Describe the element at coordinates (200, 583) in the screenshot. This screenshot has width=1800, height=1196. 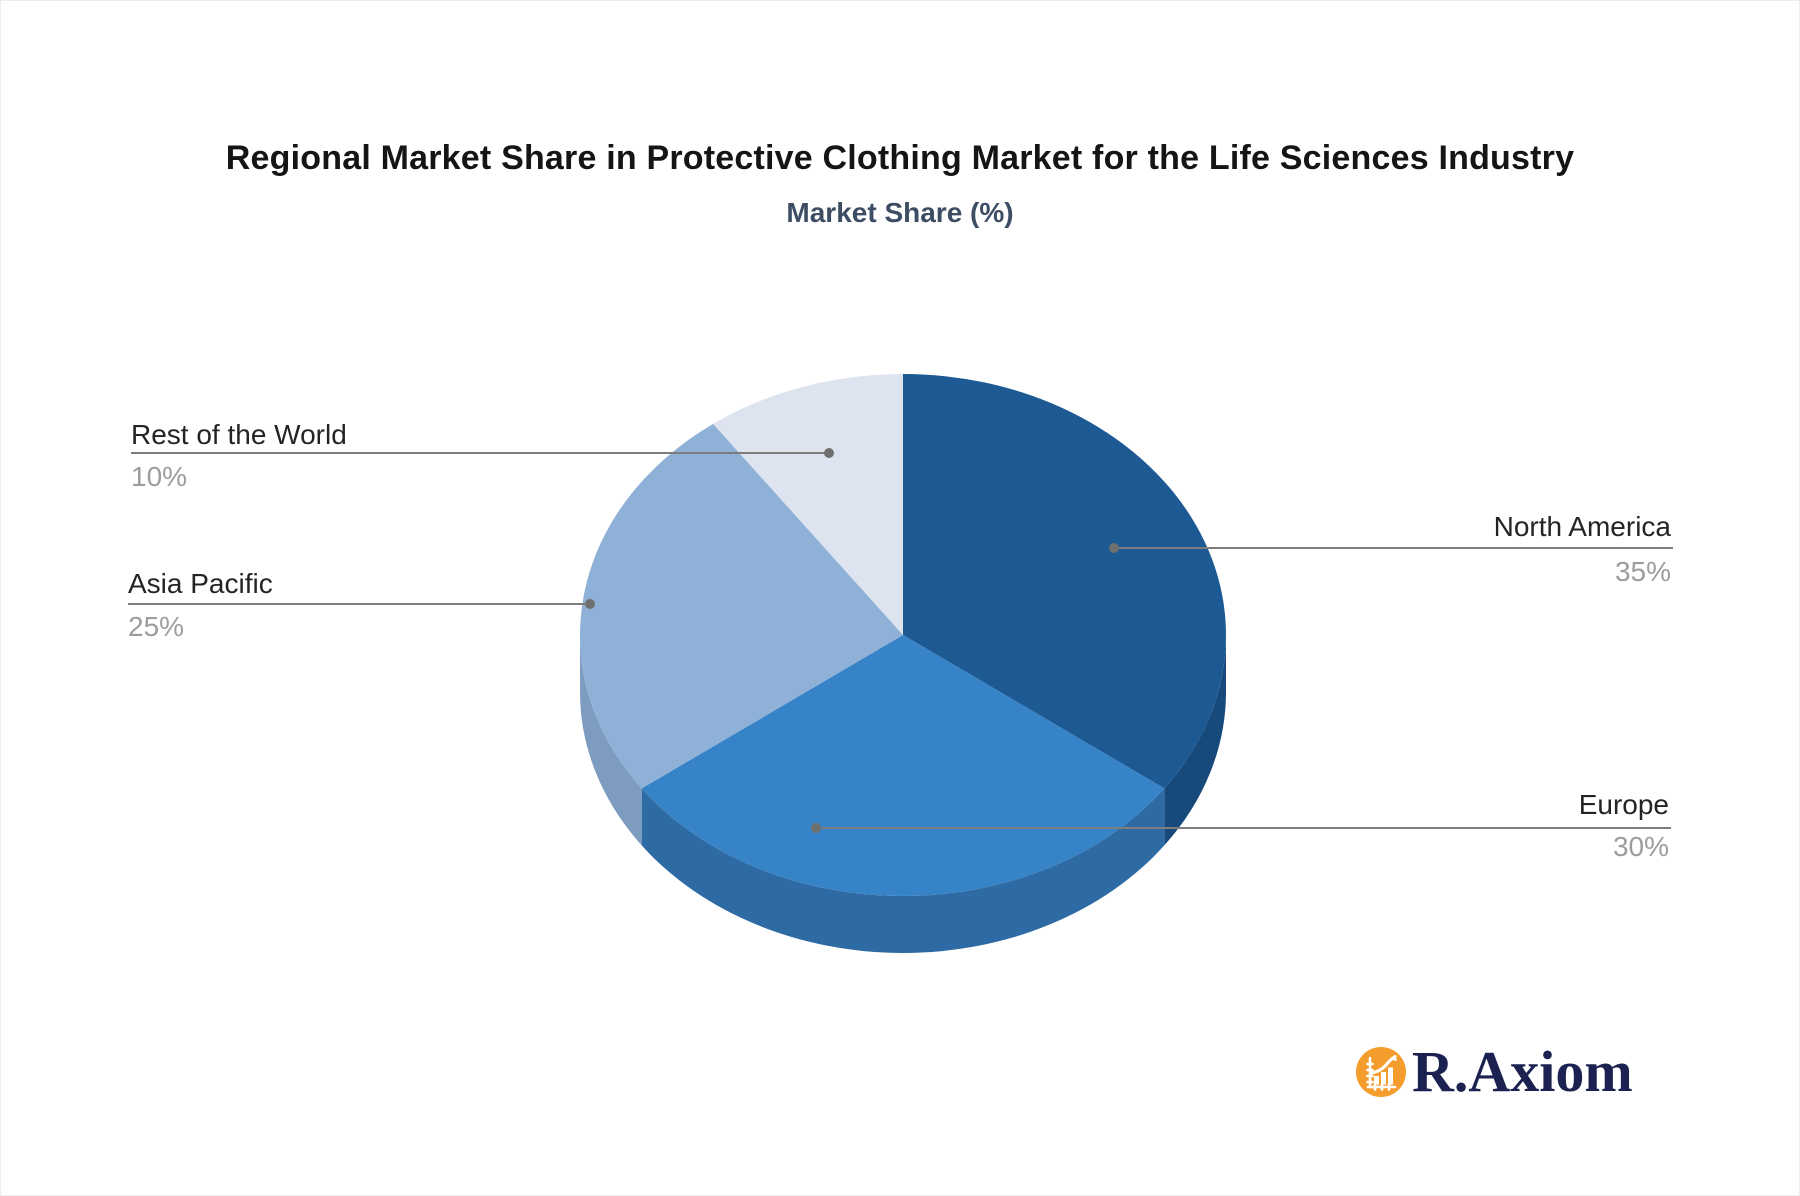
I see `slice-label-asia-pacific: Asia Pacific` at that location.